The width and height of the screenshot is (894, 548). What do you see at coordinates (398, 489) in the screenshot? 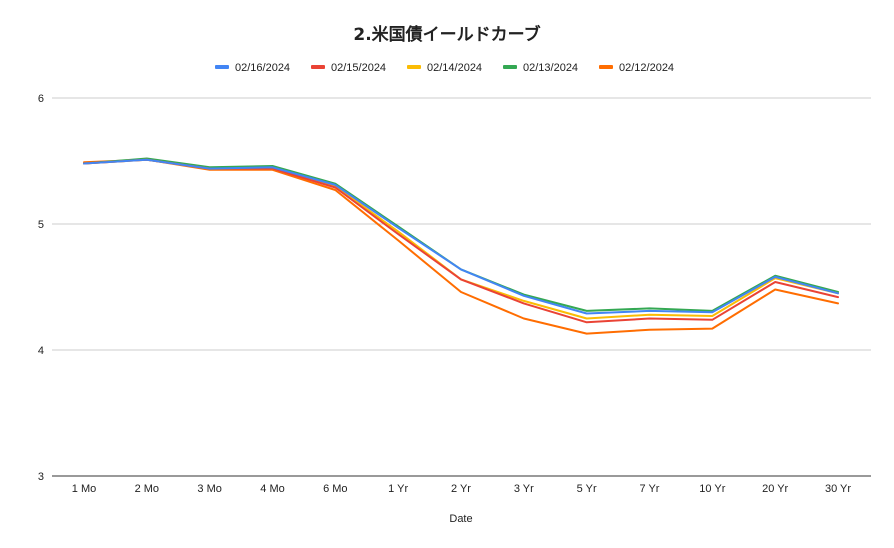
I see `x-tick-label: 1 Yr` at bounding box center [398, 489].